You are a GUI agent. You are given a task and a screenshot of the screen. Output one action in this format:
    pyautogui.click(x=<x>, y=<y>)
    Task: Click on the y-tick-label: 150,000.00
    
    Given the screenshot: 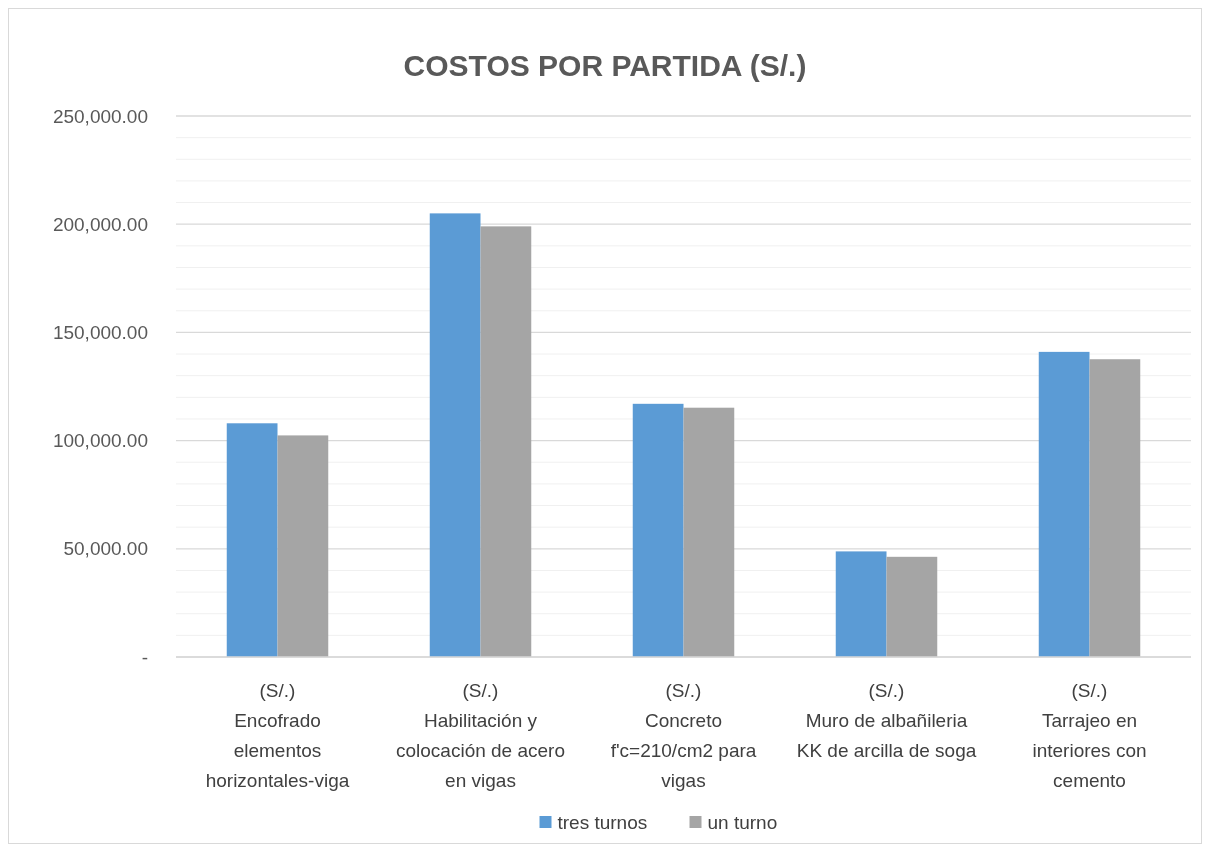 What is the action you would take?
    pyautogui.click(x=100, y=333)
    